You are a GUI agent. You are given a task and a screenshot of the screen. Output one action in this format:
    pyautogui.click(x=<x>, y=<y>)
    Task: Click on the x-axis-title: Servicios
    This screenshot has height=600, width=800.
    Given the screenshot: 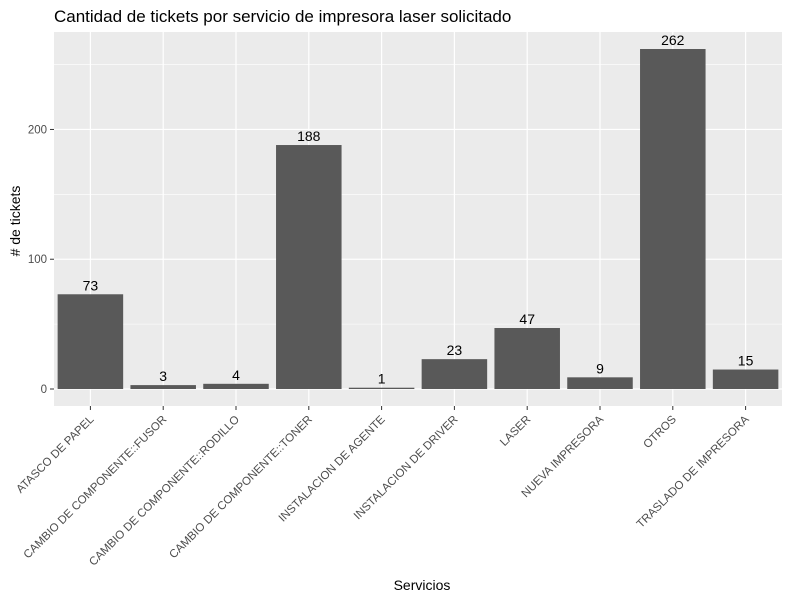 What is the action you would take?
    pyautogui.click(x=422, y=585)
    